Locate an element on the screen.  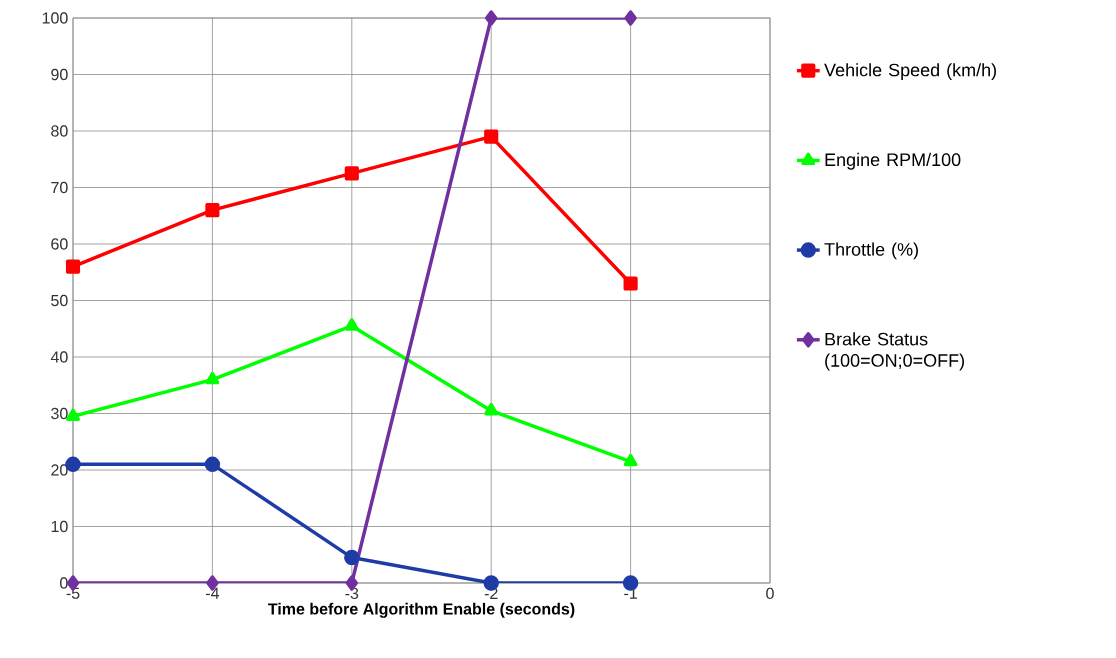
y-tick-label: 90 is located at coordinates (59, 74).